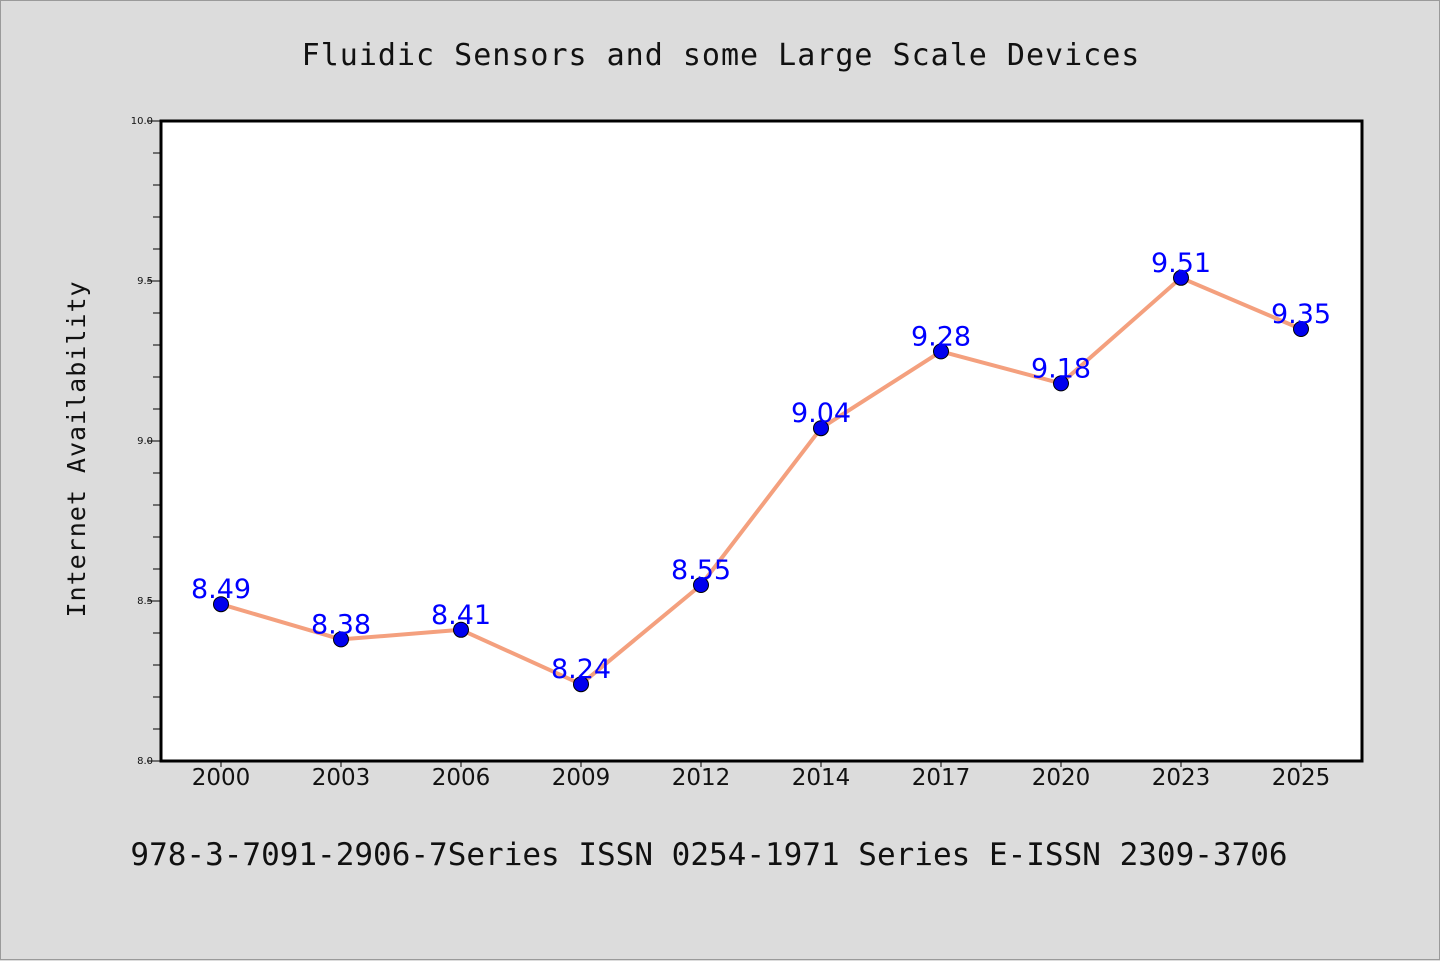 The width and height of the screenshot is (1440, 961). What do you see at coordinates (1061, 778) in the screenshot?
I see `x-tick-label: 2020` at bounding box center [1061, 778].